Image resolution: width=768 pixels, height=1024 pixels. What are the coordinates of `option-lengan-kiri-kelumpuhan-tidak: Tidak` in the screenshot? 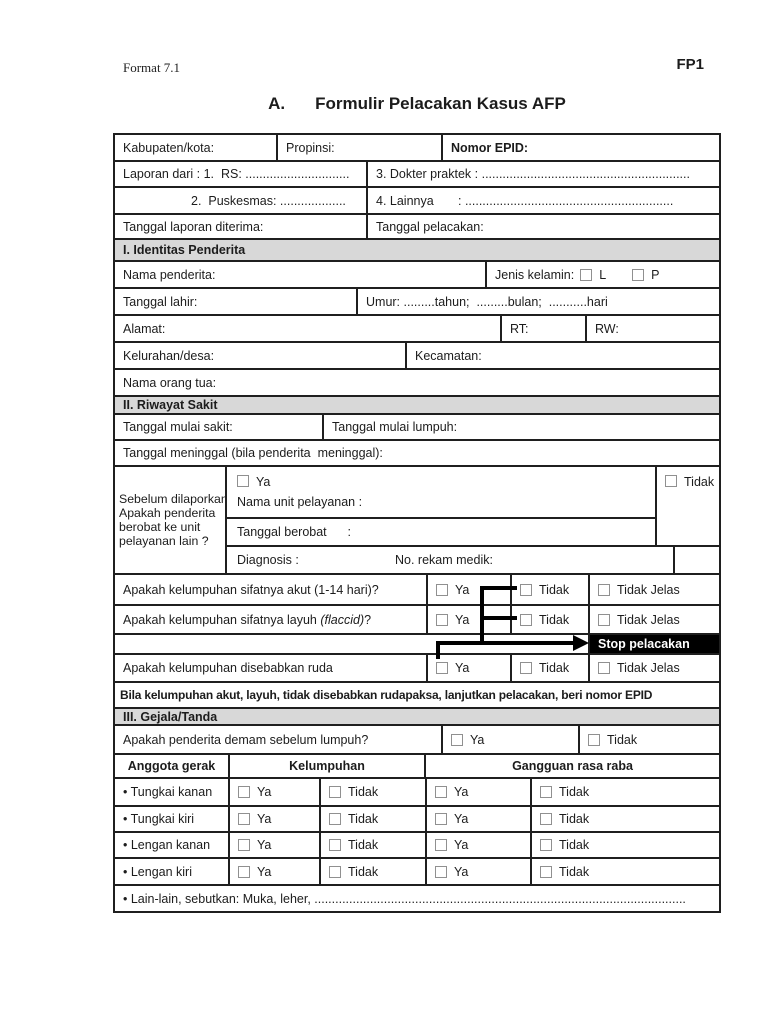 It's located at (374, 871).